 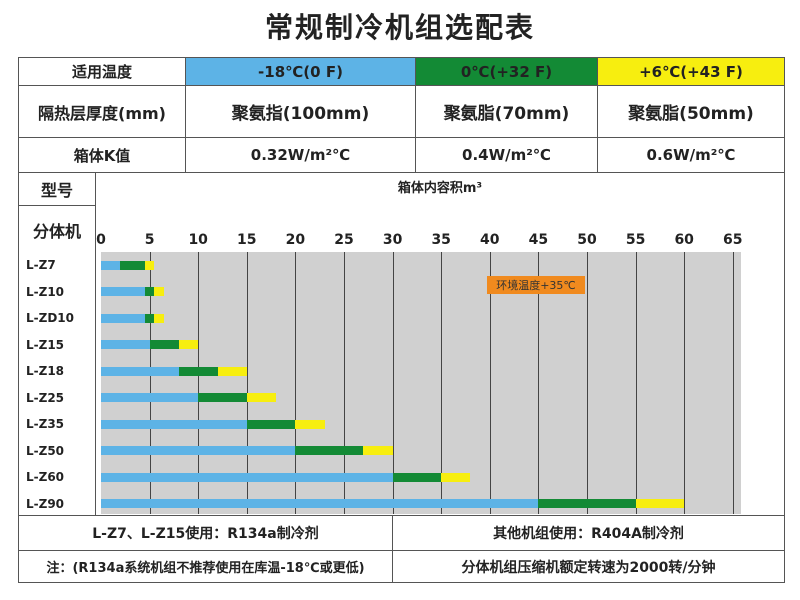 I want to click on temp-frozen: -18℃(0 F), so click(x=300, y=71).